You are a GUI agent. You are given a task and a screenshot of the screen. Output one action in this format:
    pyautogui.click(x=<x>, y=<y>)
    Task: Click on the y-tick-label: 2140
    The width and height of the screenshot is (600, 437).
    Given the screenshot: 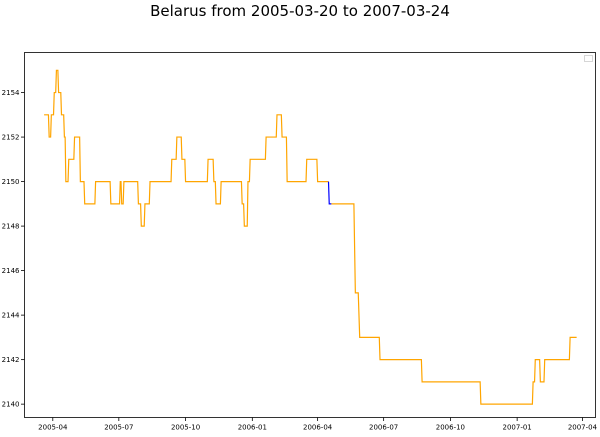 What is the action you would take?
    pyautogui.click(x=11, y=405)
    